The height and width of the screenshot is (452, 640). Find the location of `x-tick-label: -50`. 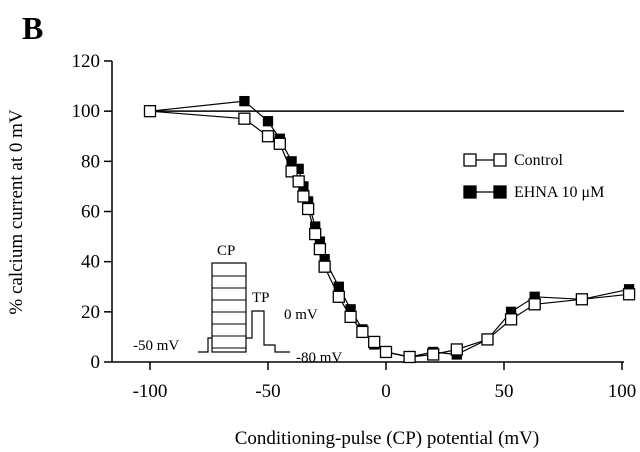

x-tick-label: -50 is located at coordinates (267, 391).